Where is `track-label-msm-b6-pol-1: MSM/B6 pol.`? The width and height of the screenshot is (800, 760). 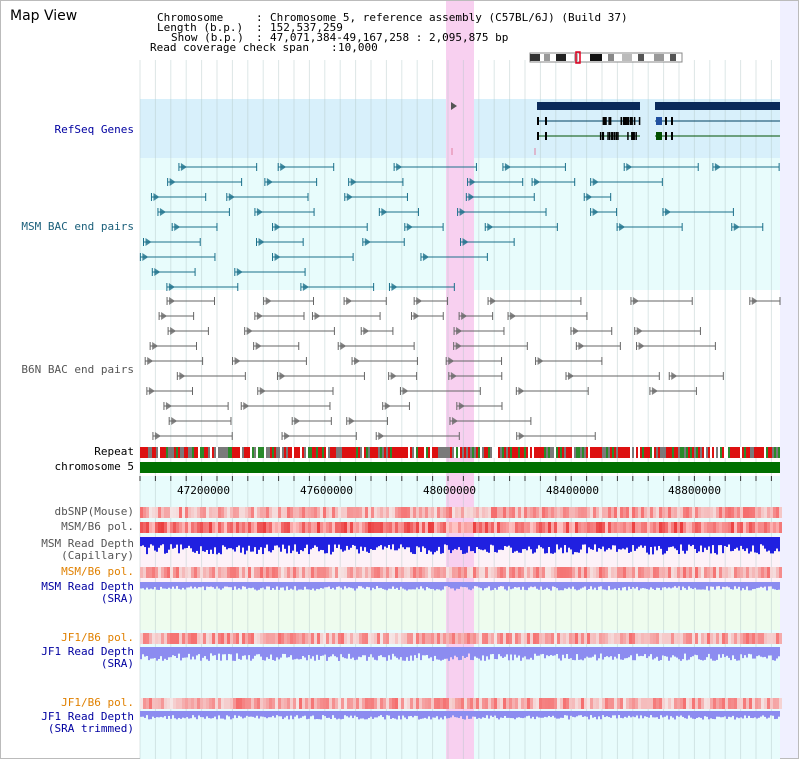
track-label-msm-b6-pol-1: MSM/B6 pol. is located at coordinates (97, 526).